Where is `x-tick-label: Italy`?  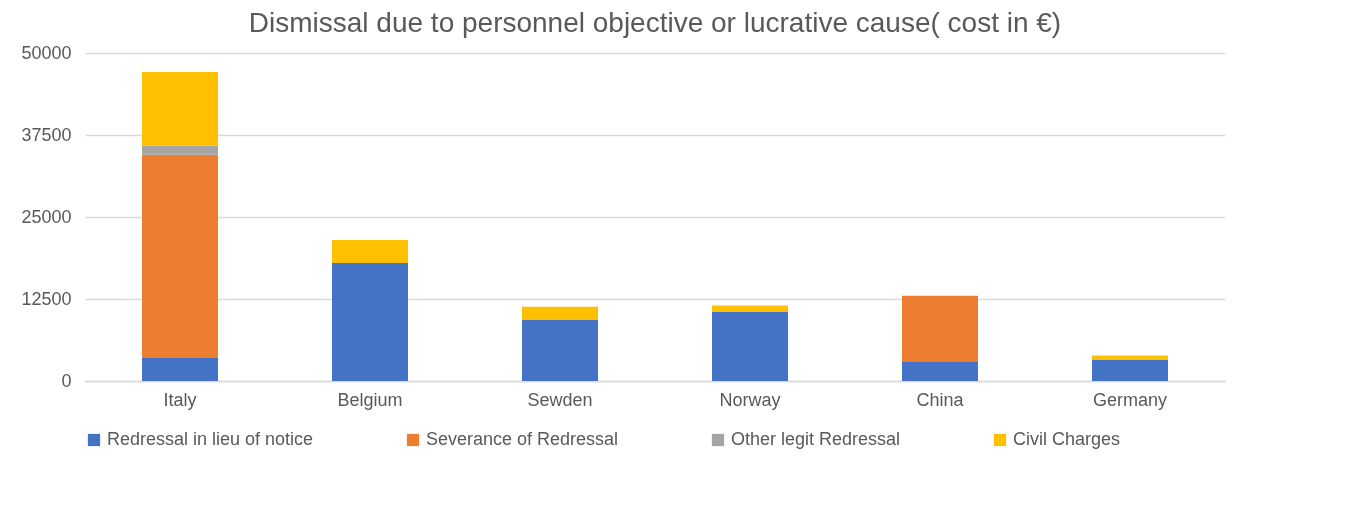
x-tick-label: Italy is located at coordinates (180, 399).